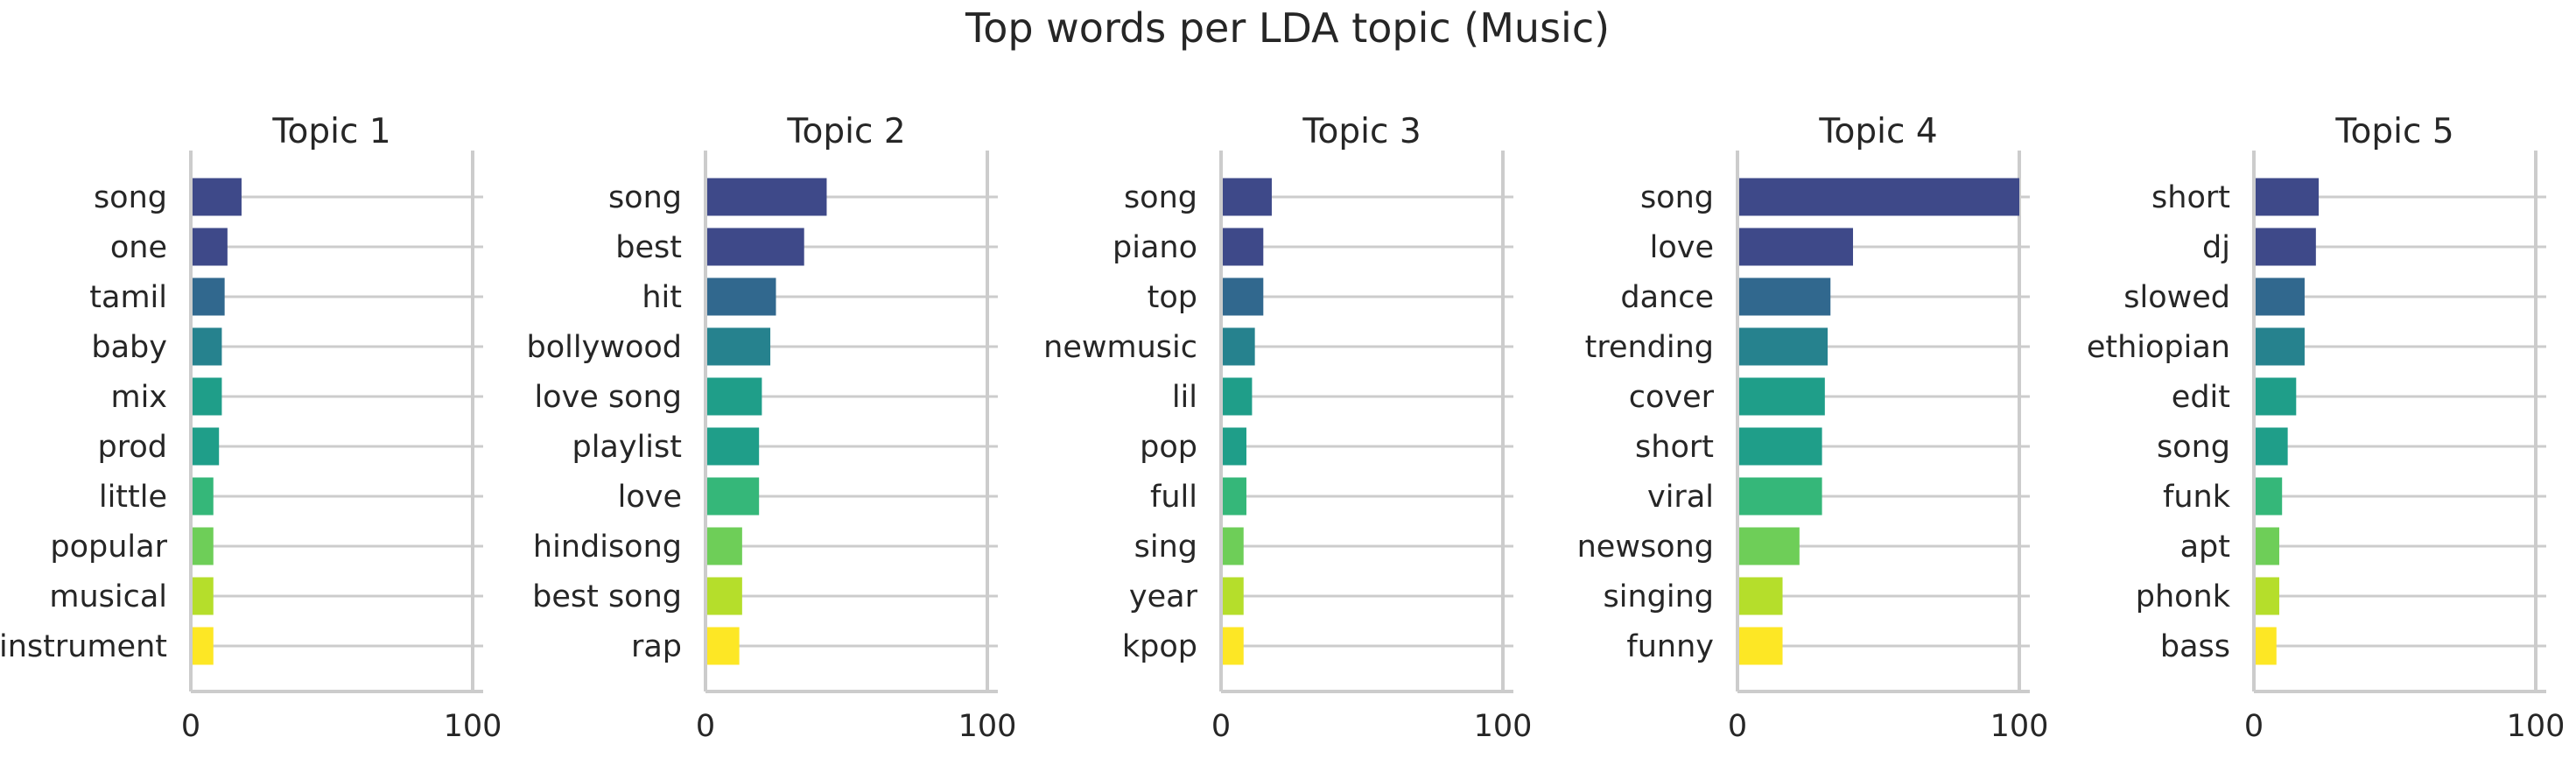 The height and width of the screenshot is (758, 2576). Describe the element at coordinates (662, 297) in the screenshot. I see `category-label: hit` at that location.